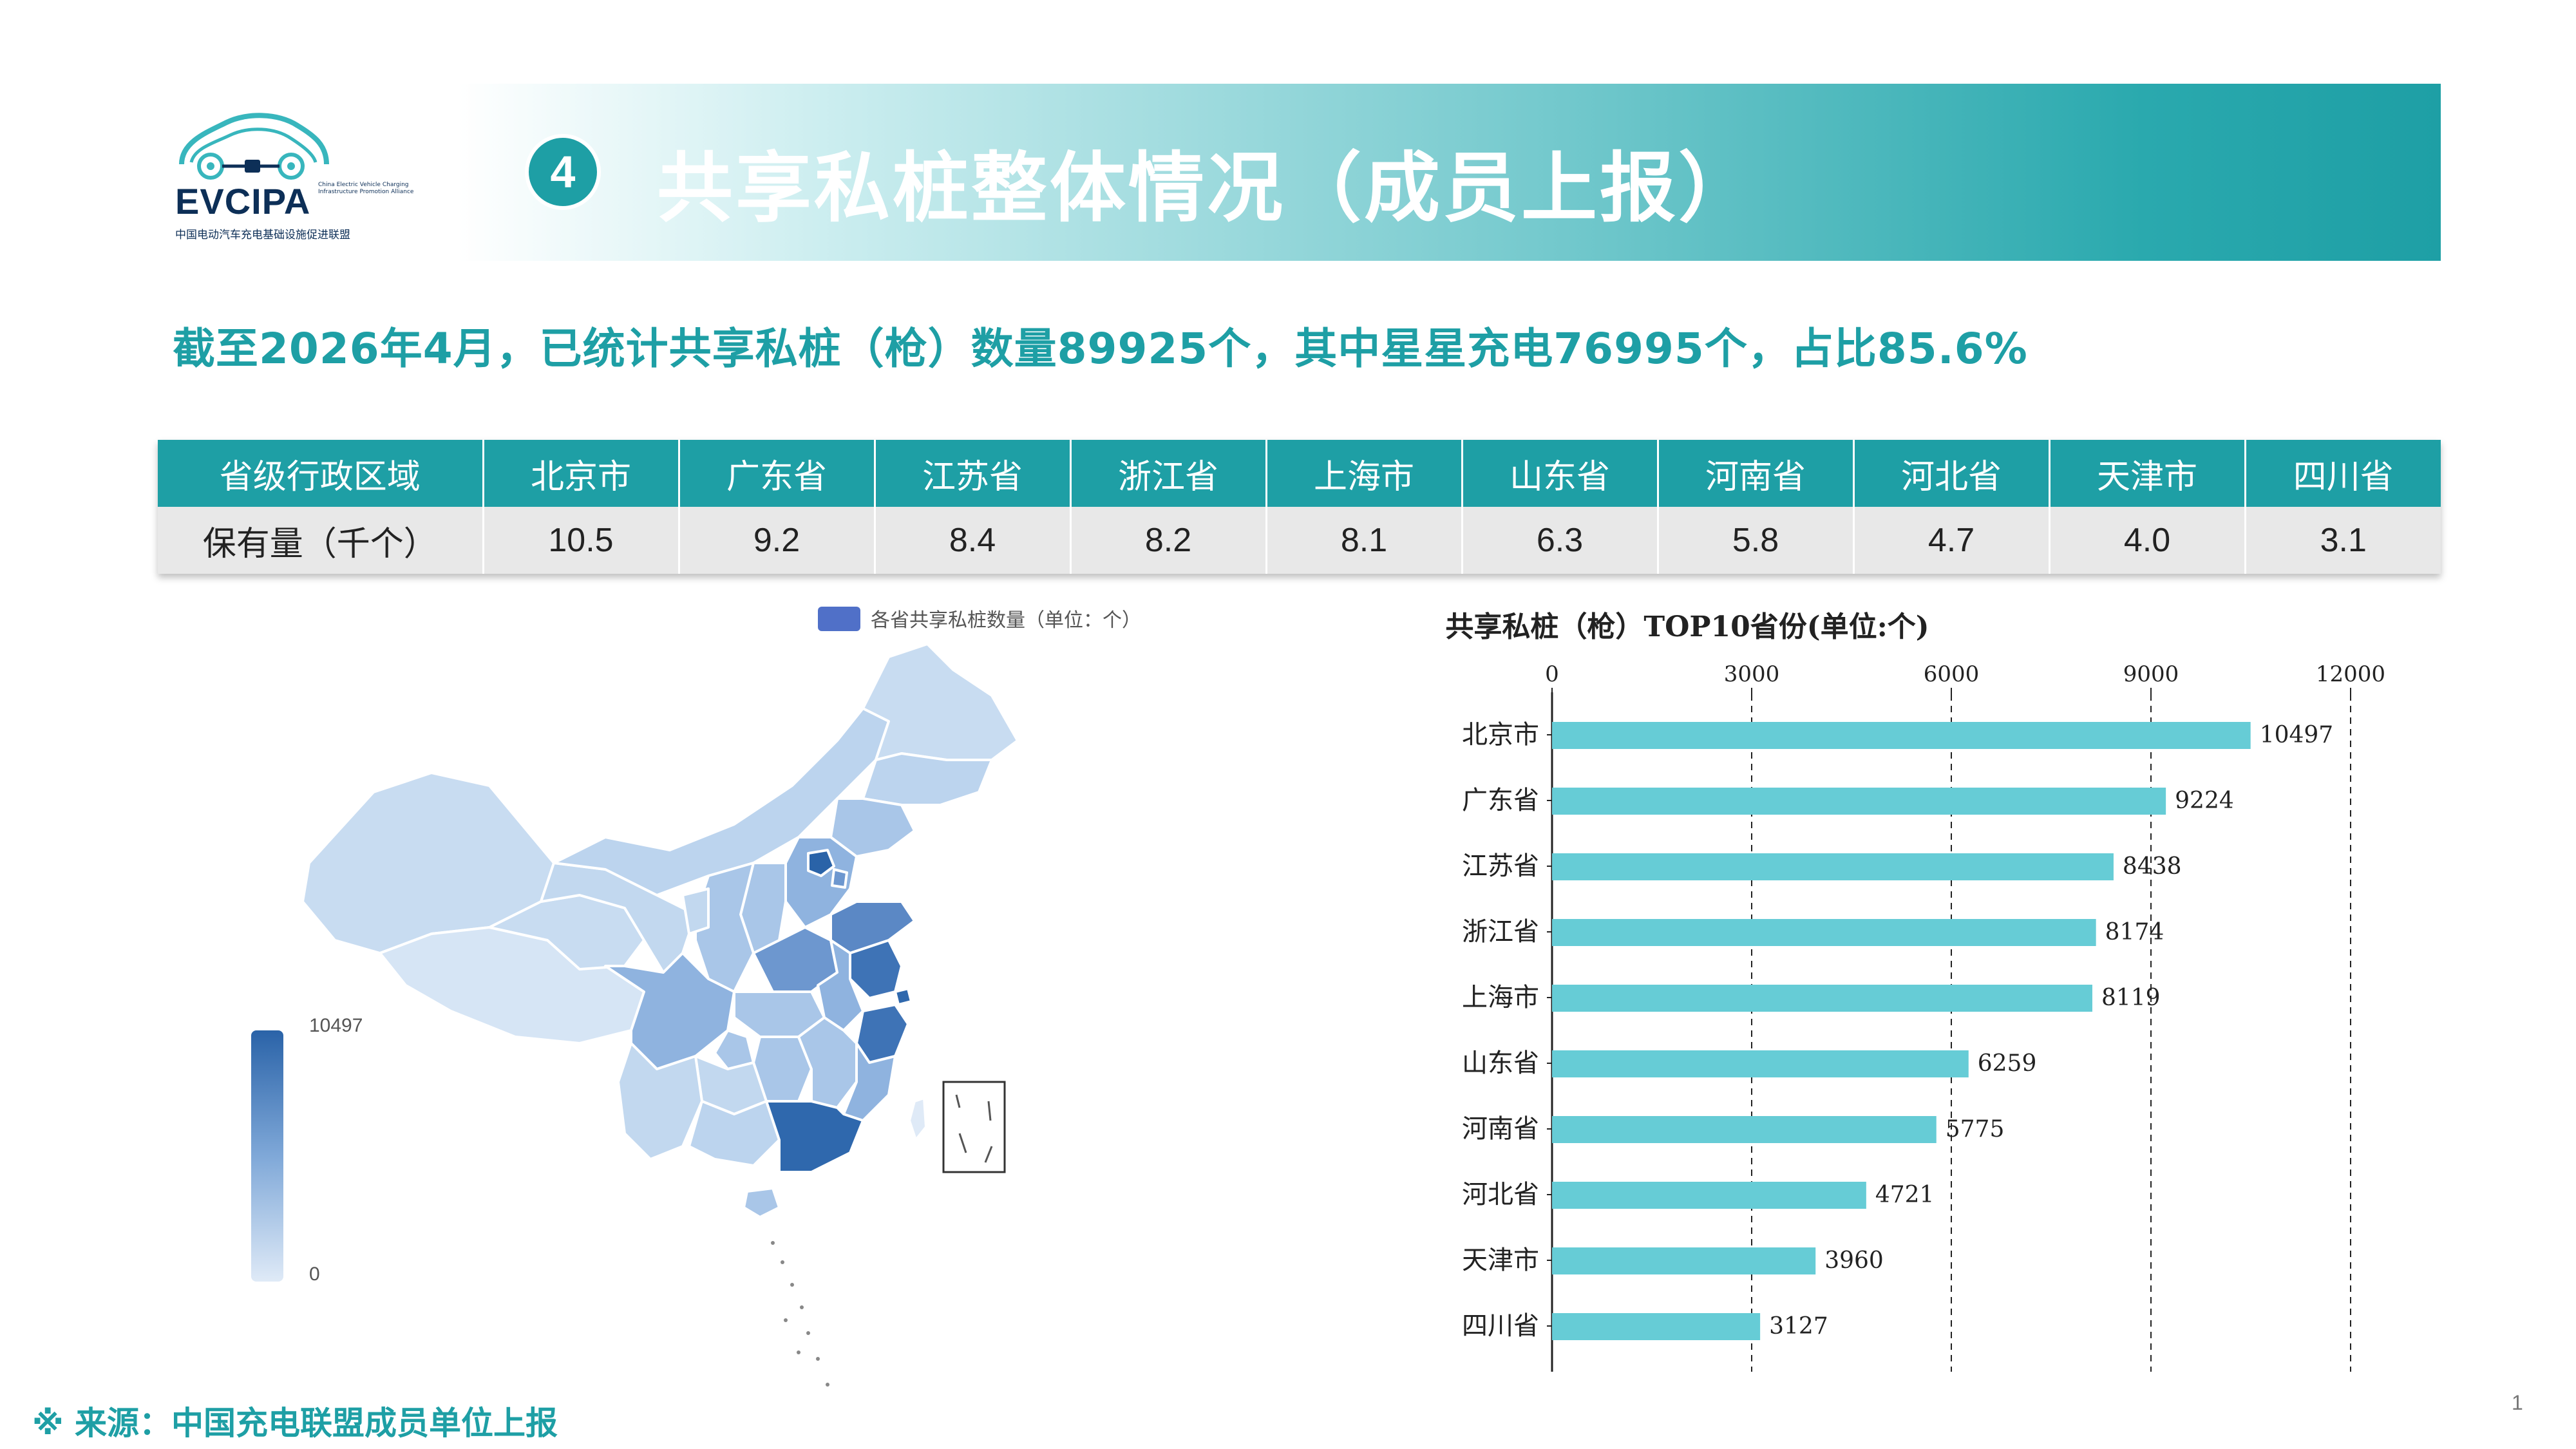  I want to click on map-region-jilin, so click(927, 779).